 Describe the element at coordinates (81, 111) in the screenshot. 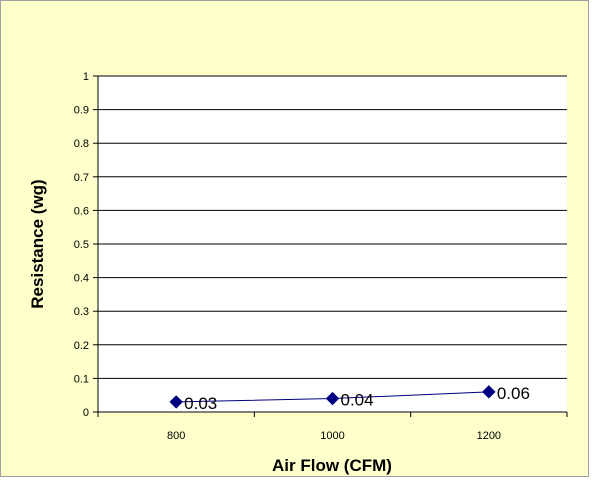

I see `y-tick-label: 0.9` at that location.